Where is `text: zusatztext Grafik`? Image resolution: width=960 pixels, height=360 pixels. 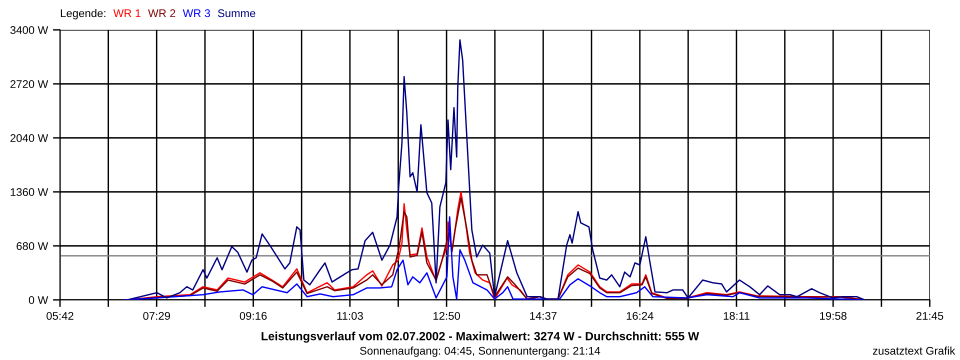 text: zusatztext Grafik is located at coordinates (914, 350).